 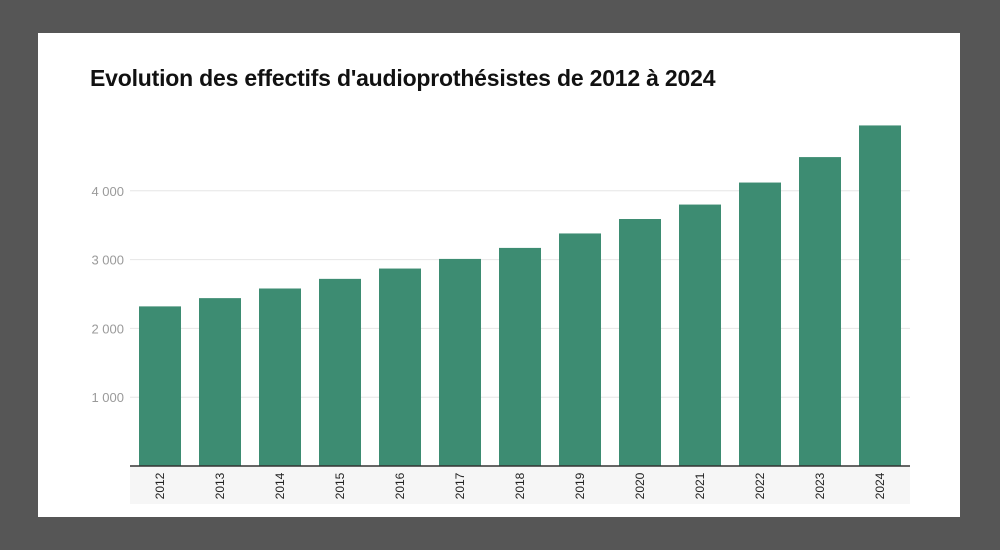 What do you see at coordinates (107, 260) in the screenshot?
I see `y-tick-label: 3 000` at bounding box center [107, 260].